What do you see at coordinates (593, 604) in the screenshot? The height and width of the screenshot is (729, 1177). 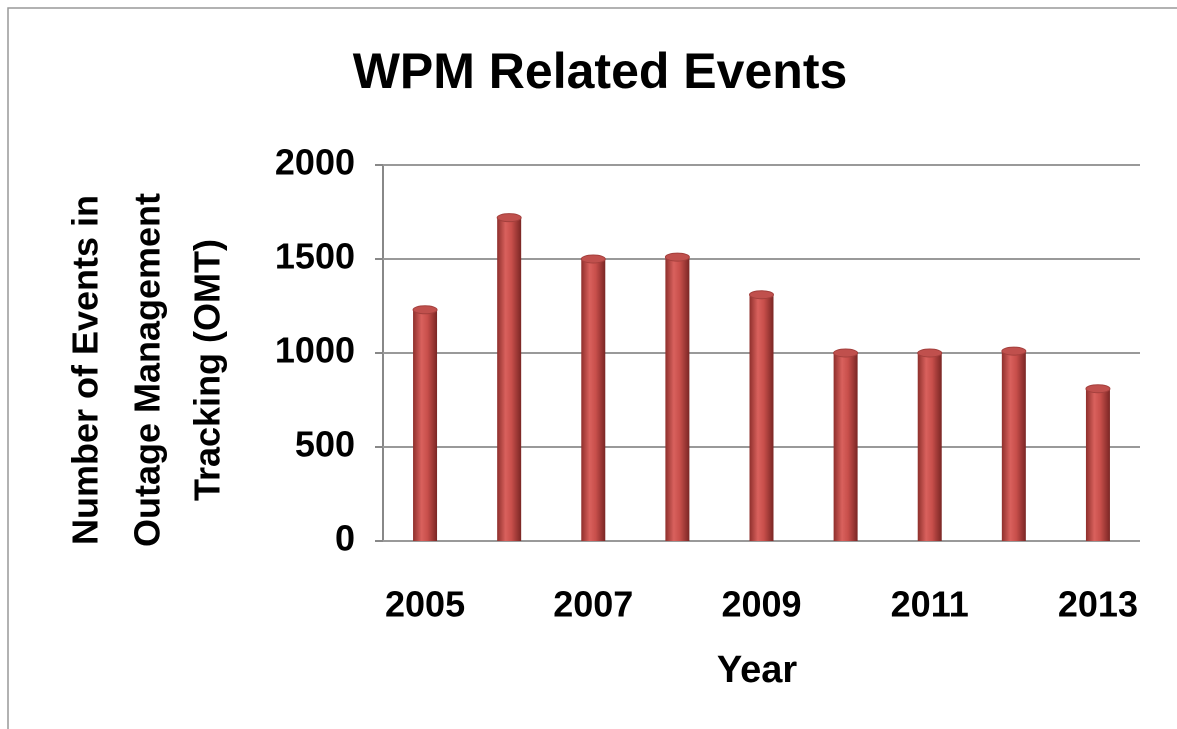 I see `x-tick-label: 2007` at bounding box center [593, 604].